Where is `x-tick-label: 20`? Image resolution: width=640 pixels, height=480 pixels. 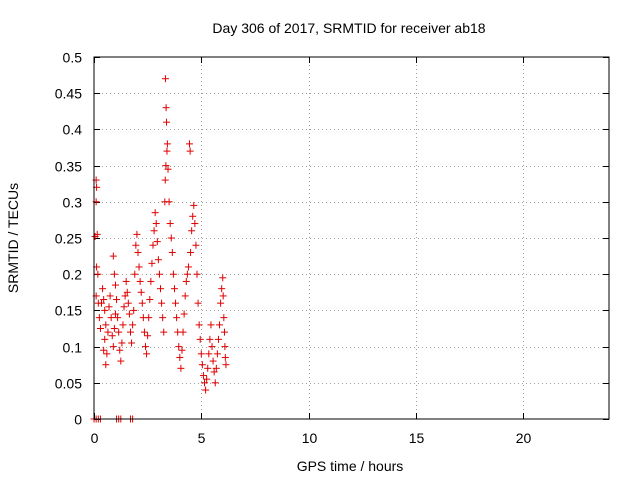 x-tick-label: 20 is located at coordinates (524, 438).